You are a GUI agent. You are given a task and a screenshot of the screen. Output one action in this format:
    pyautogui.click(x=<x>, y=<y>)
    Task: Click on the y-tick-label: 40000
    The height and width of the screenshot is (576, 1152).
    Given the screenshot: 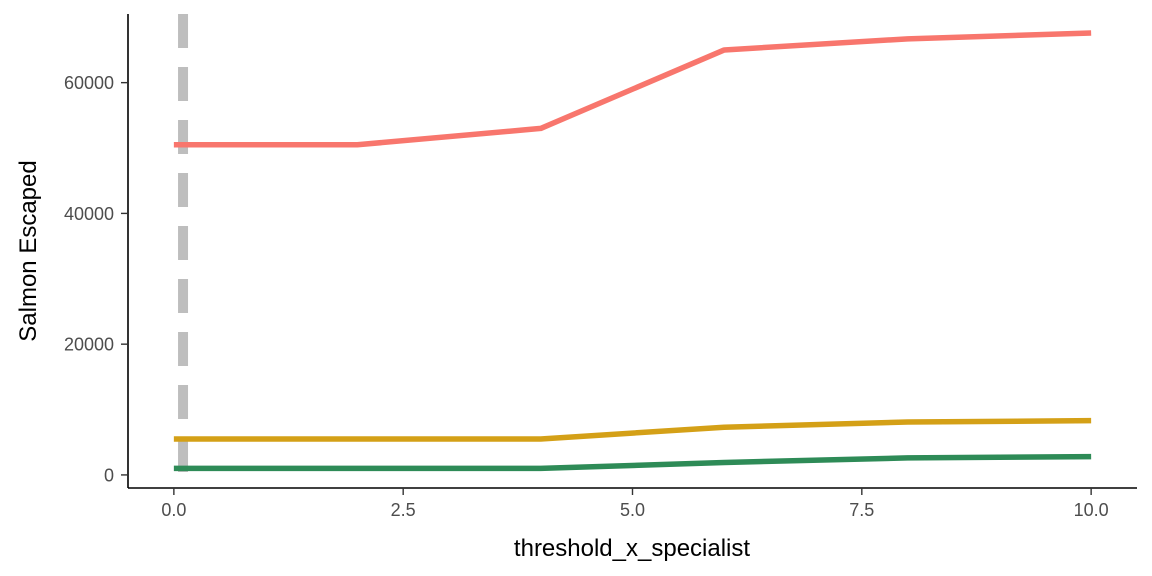 What is the action you would take?
    pyautogui.click(x=89, y=214)
    